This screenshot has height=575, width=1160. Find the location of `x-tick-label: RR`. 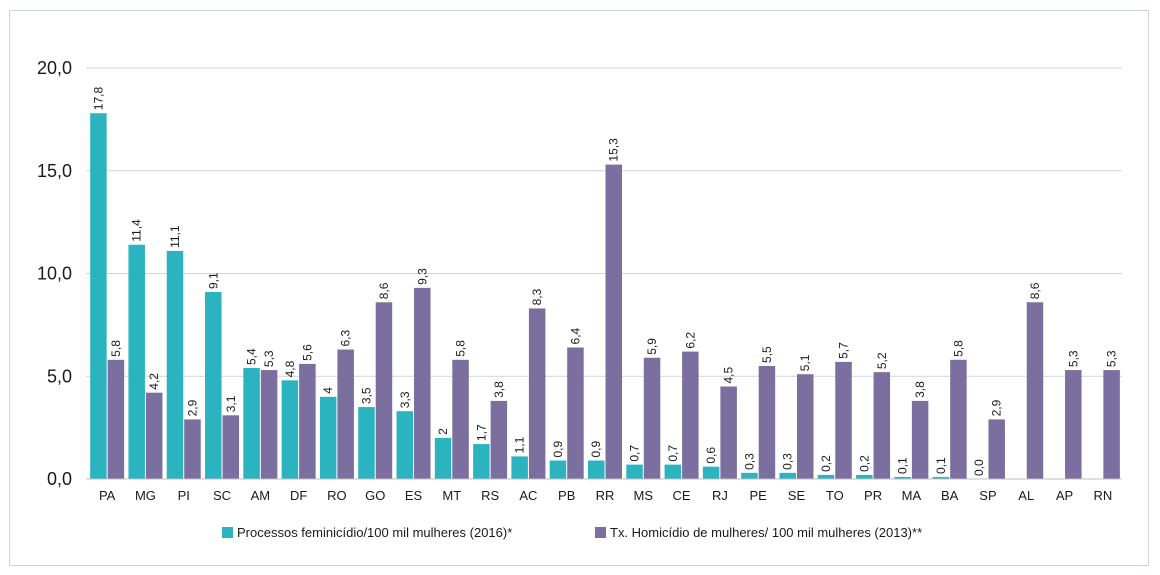

x-tick-label: RR is located at coordinates (605, 495).